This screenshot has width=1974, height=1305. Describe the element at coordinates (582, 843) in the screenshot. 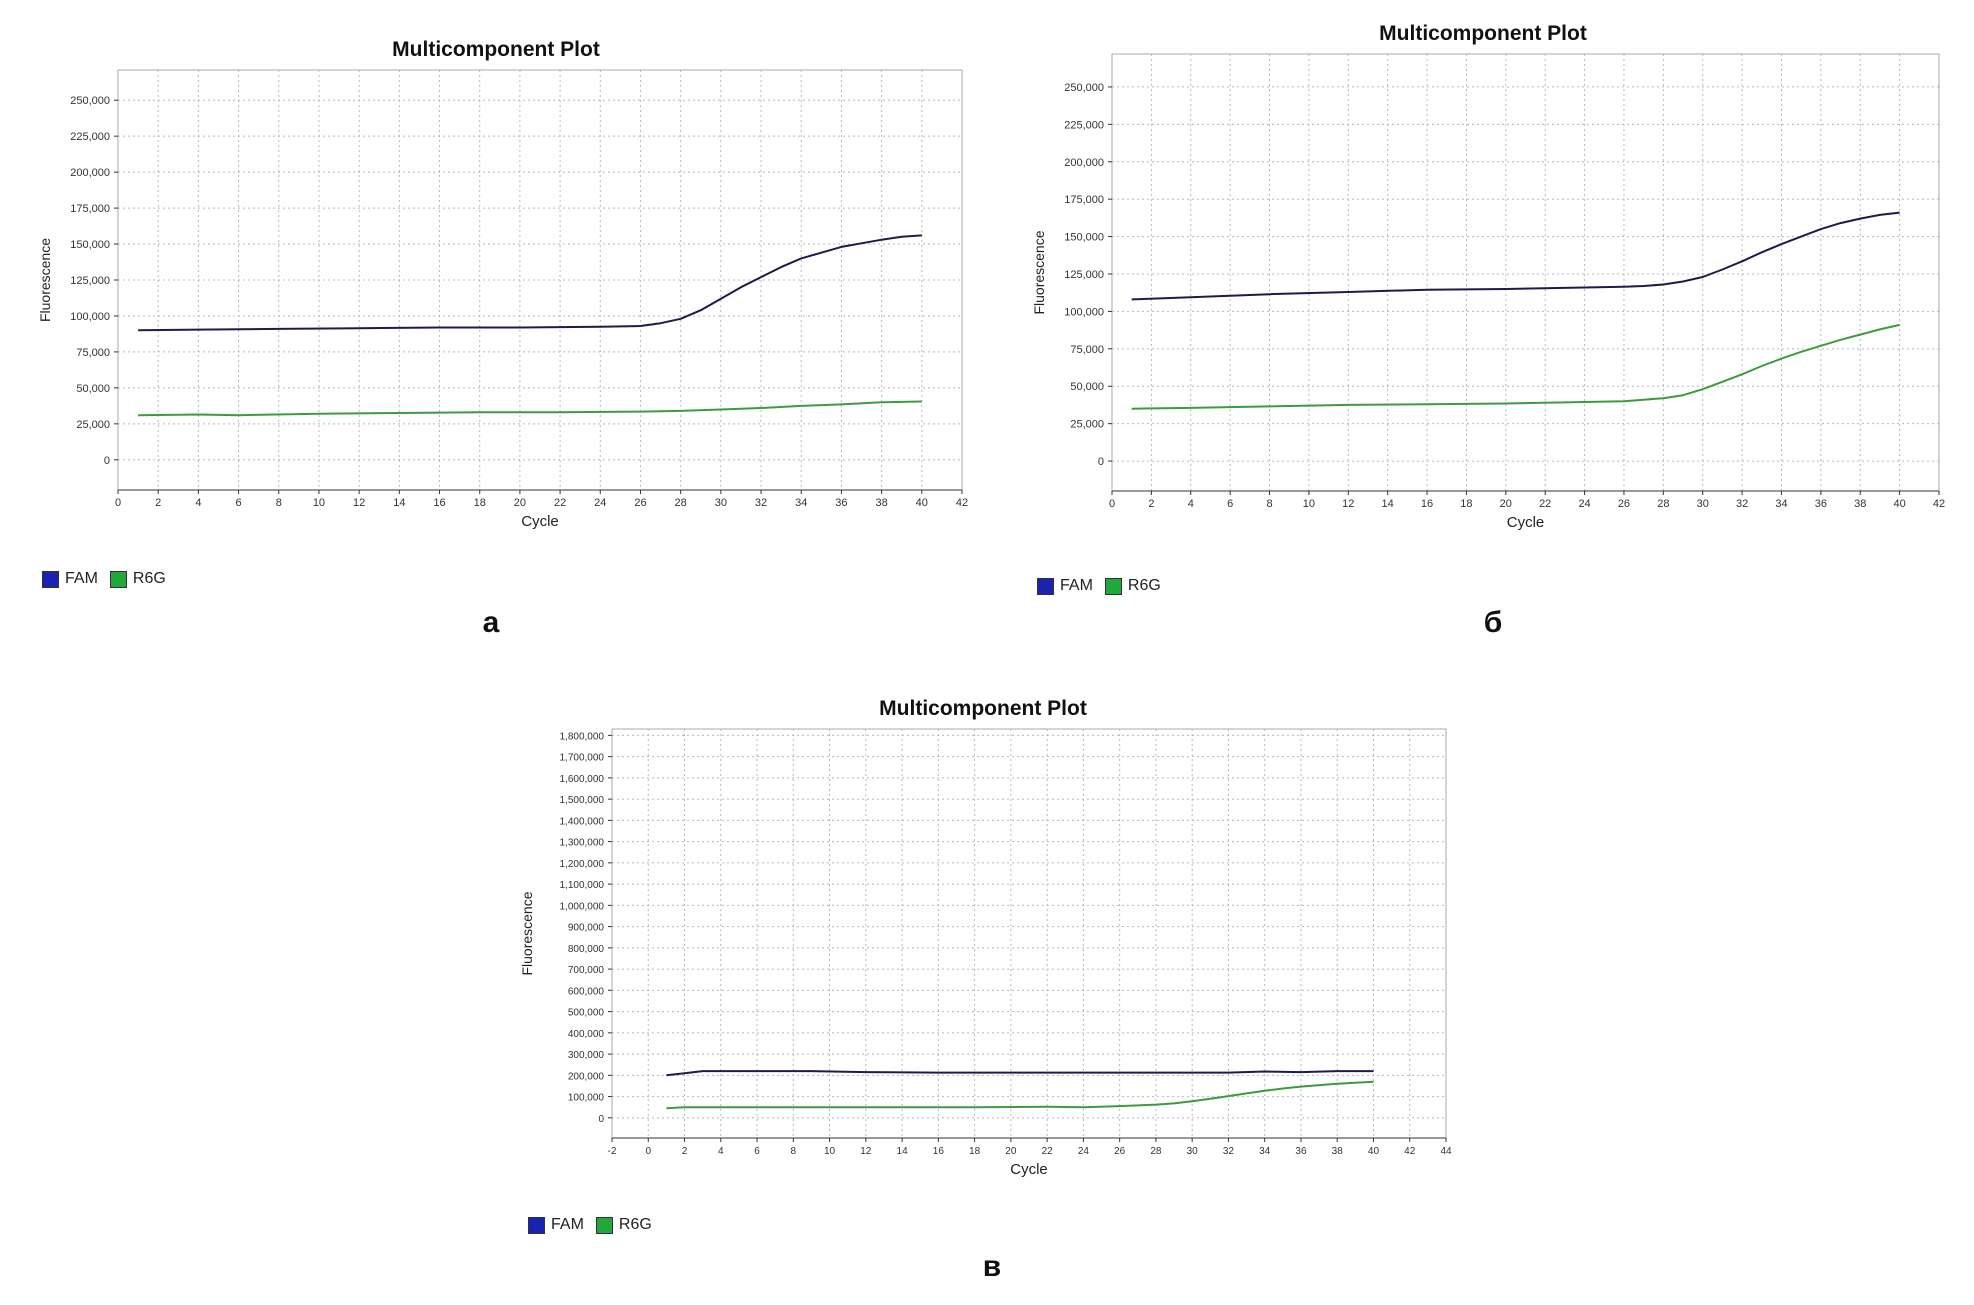

I see `y-tick-label: 1,300,000` at that location.